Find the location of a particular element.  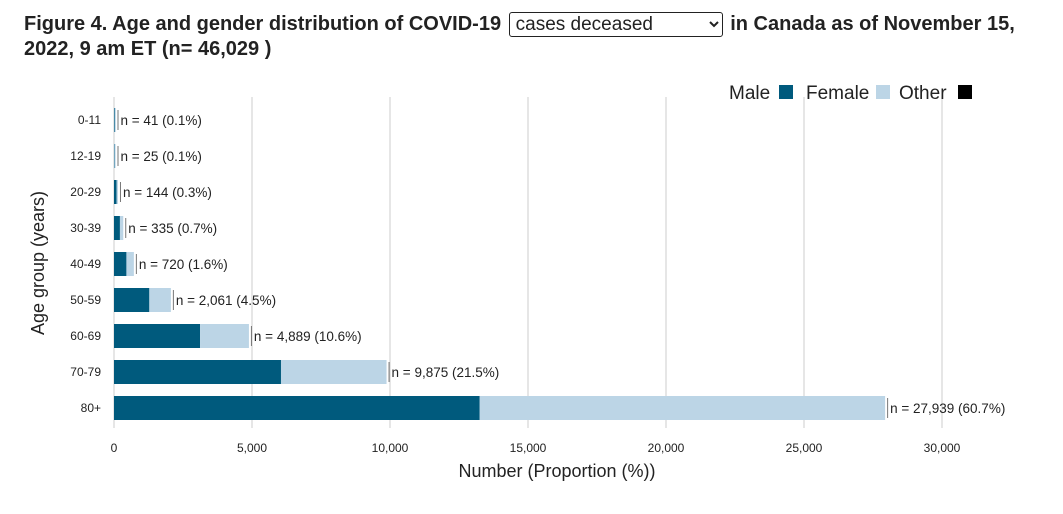

bar-value-label: n = 27,939 (60.7%) is located at coordinates (947, 408).